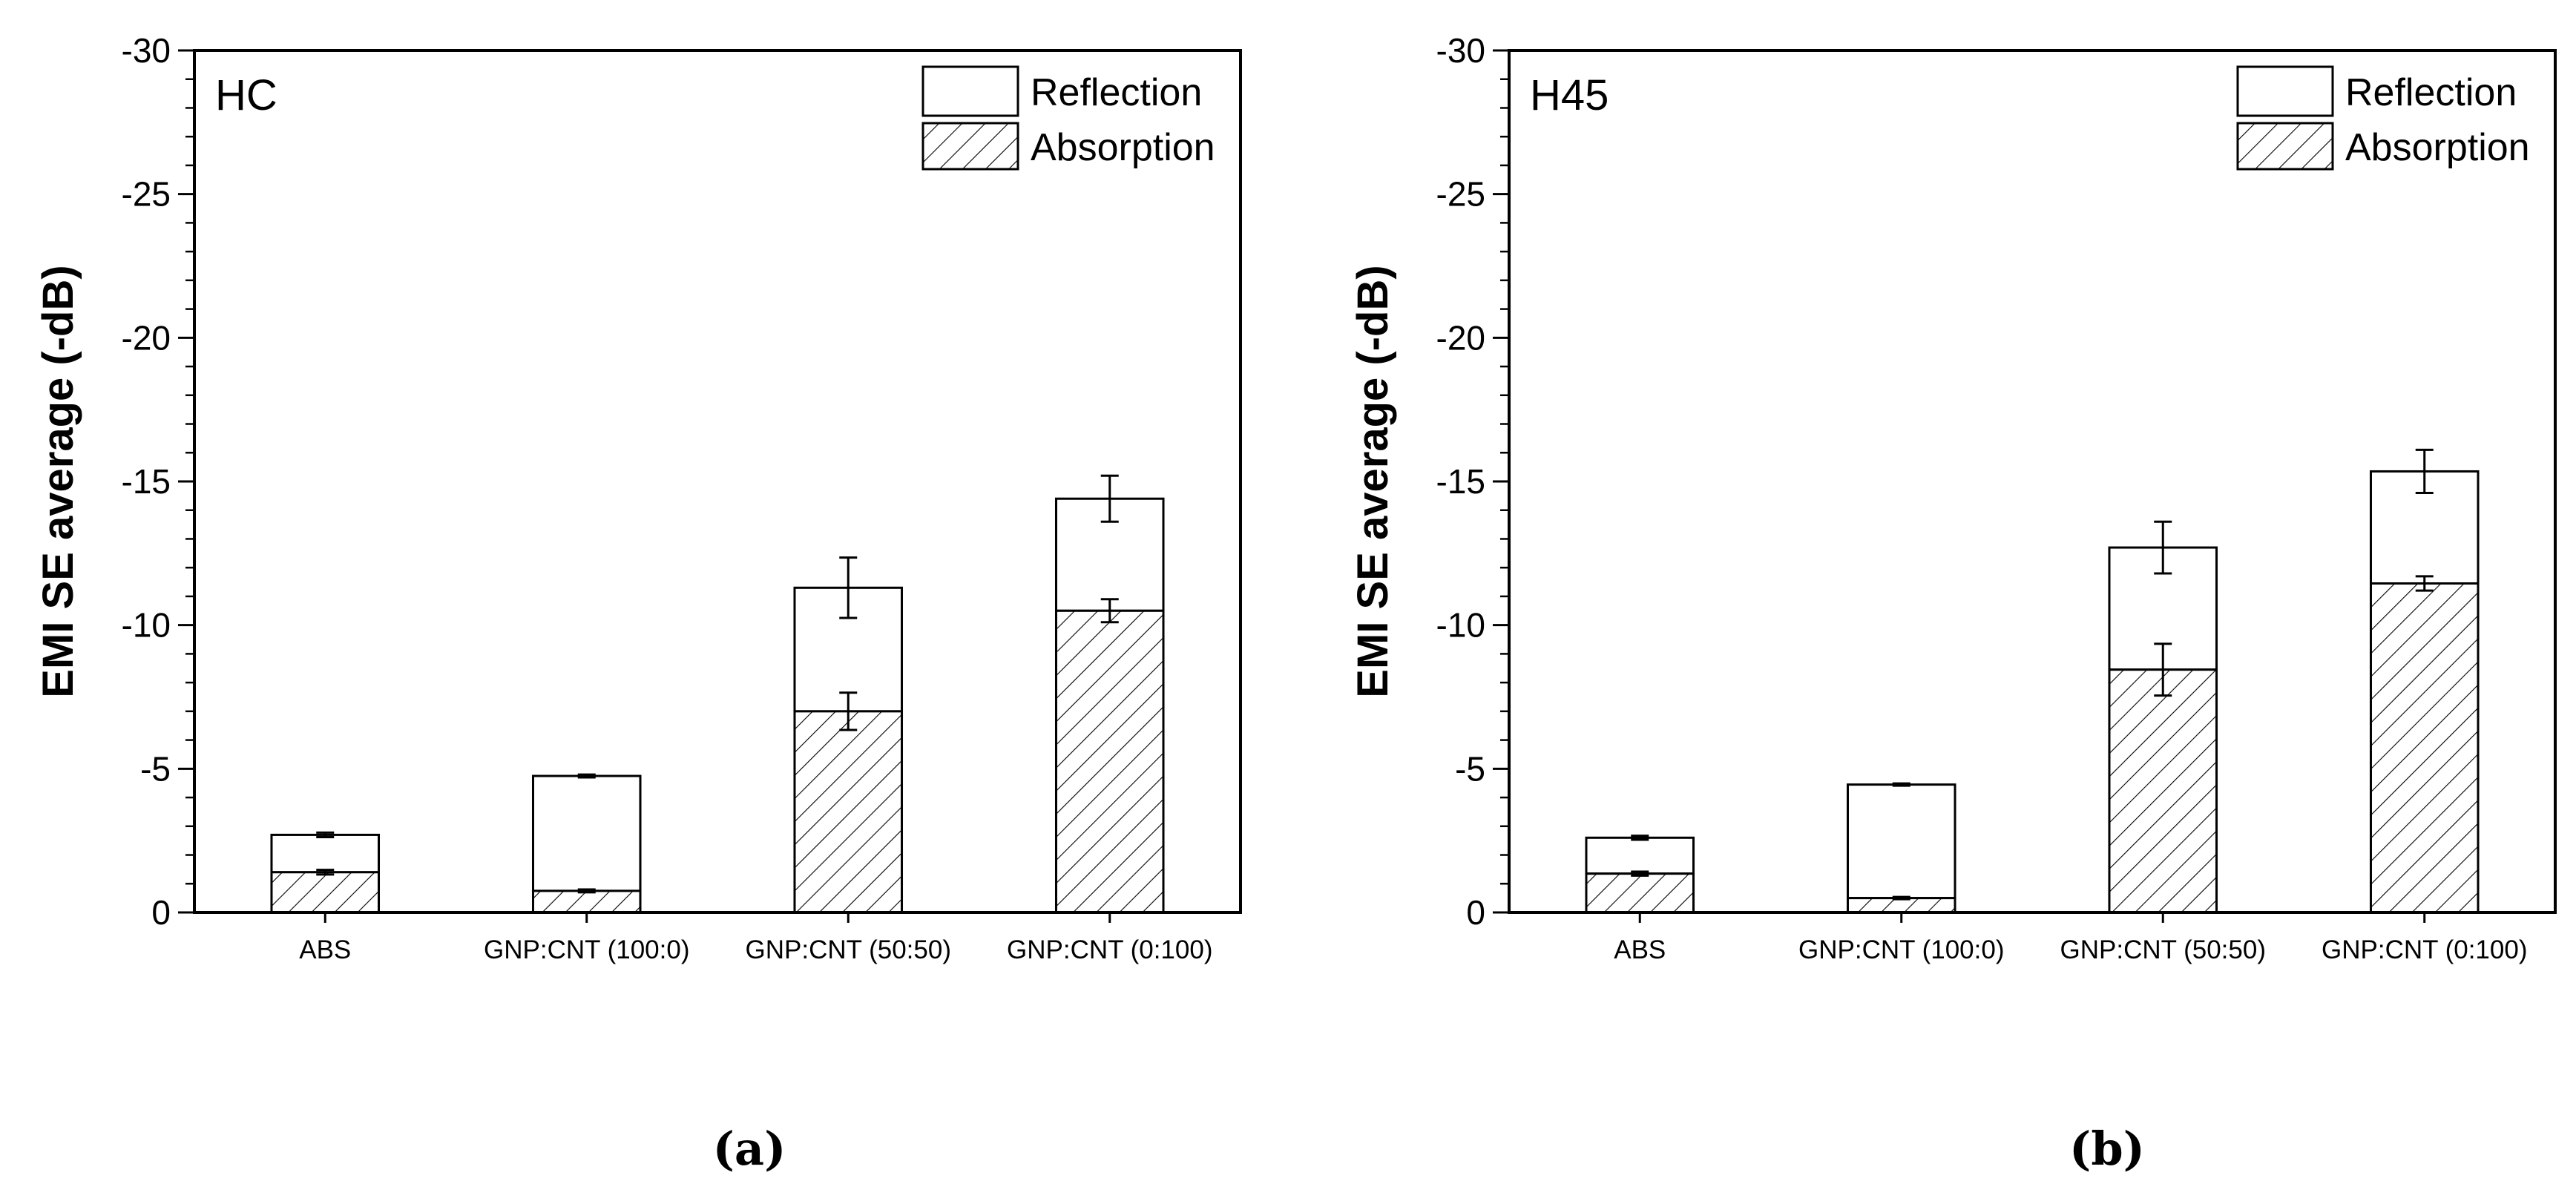  What do you see at coordinates (2107, 1149) in the screenshot?
I see `panel-caption: (b)` at bounding box center [2107, 1149].